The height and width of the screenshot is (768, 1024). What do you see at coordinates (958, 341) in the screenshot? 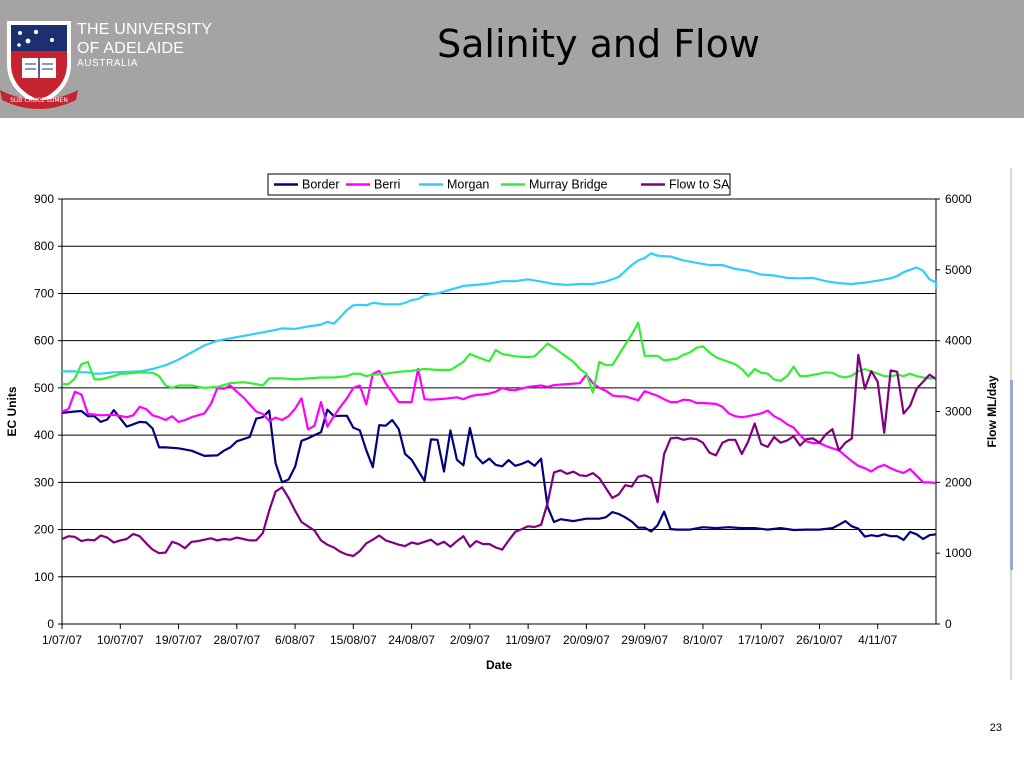
I see `y2tick-label-4000: 4000` at bounding box center [958, 341].